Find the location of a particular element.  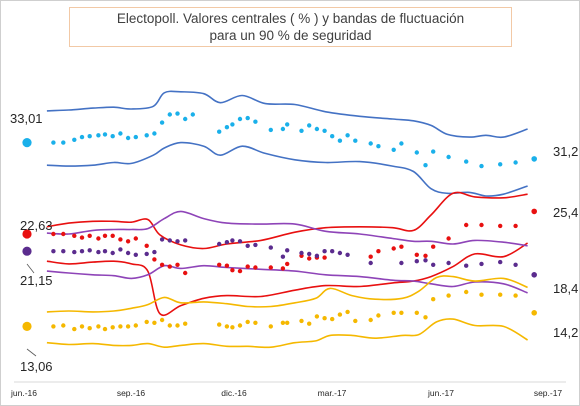

start-marker is located at coordinates (27, 234).